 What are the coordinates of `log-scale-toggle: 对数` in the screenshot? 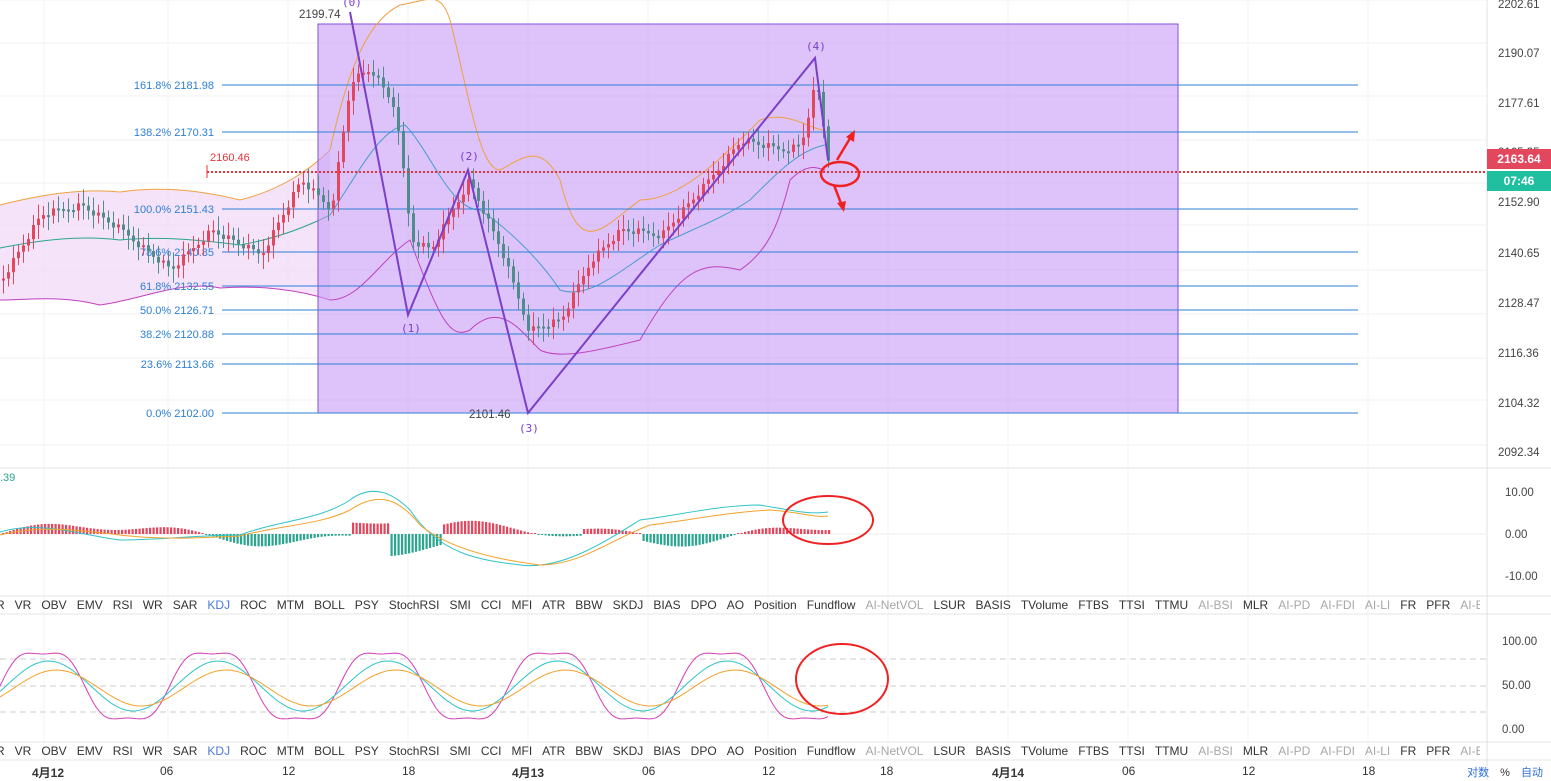 It's located at (1478, 773).